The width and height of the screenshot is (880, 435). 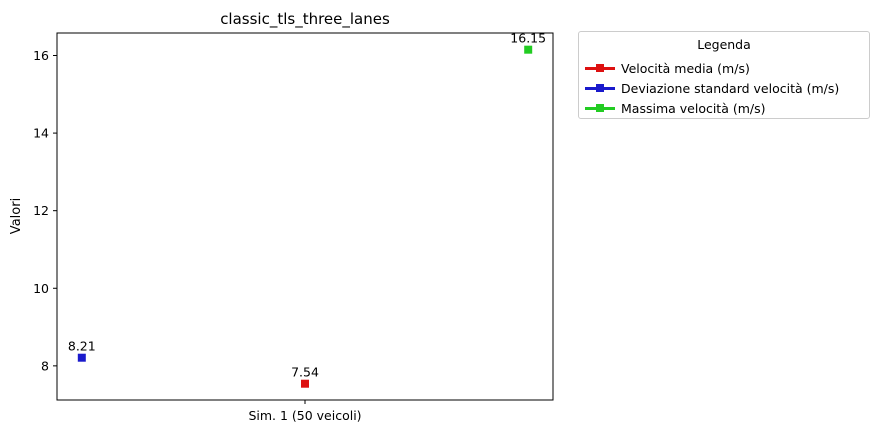 I want to click on y-tick-label: 12, so click(x=41, y=210).